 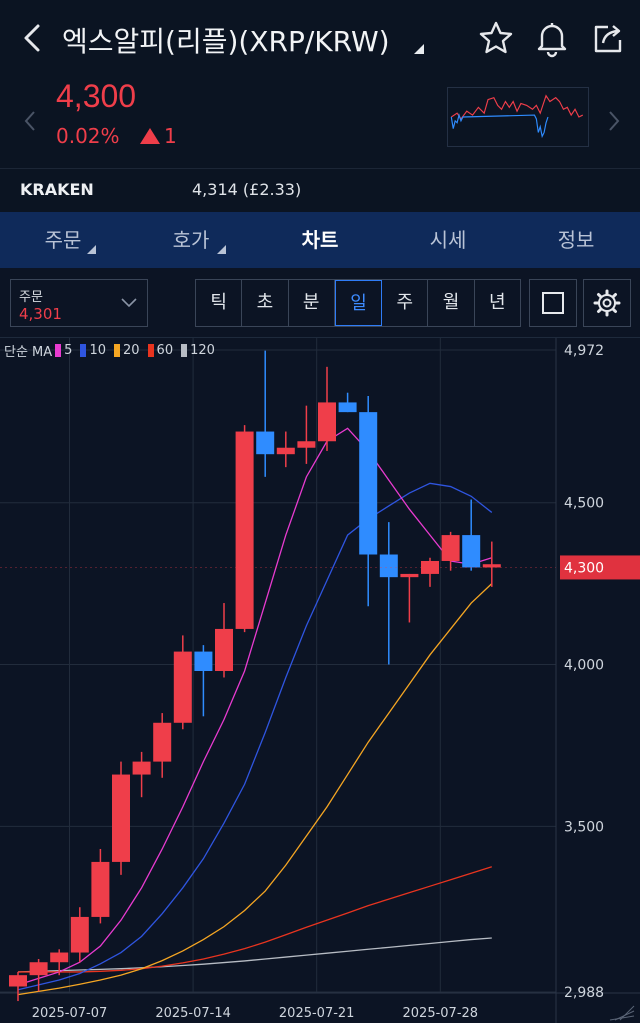 I want to click on exchange-row: KRAKEN 4,314 (£2.33), so click(x=320, y=190).